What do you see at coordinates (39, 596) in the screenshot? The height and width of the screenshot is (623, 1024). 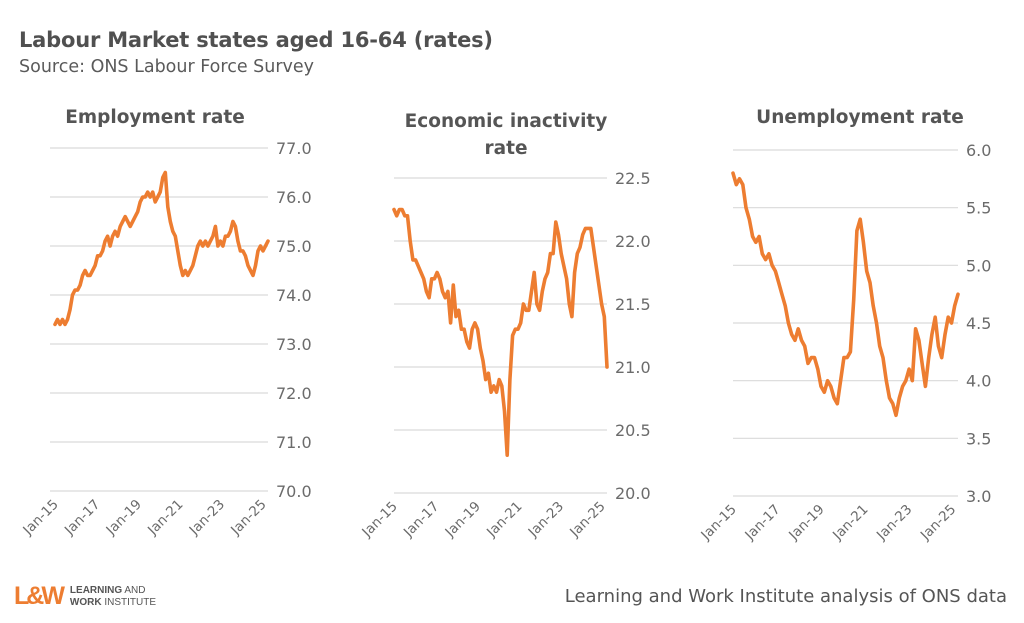 I see `logo-mark: L&W` at bounding box center [39, 596].